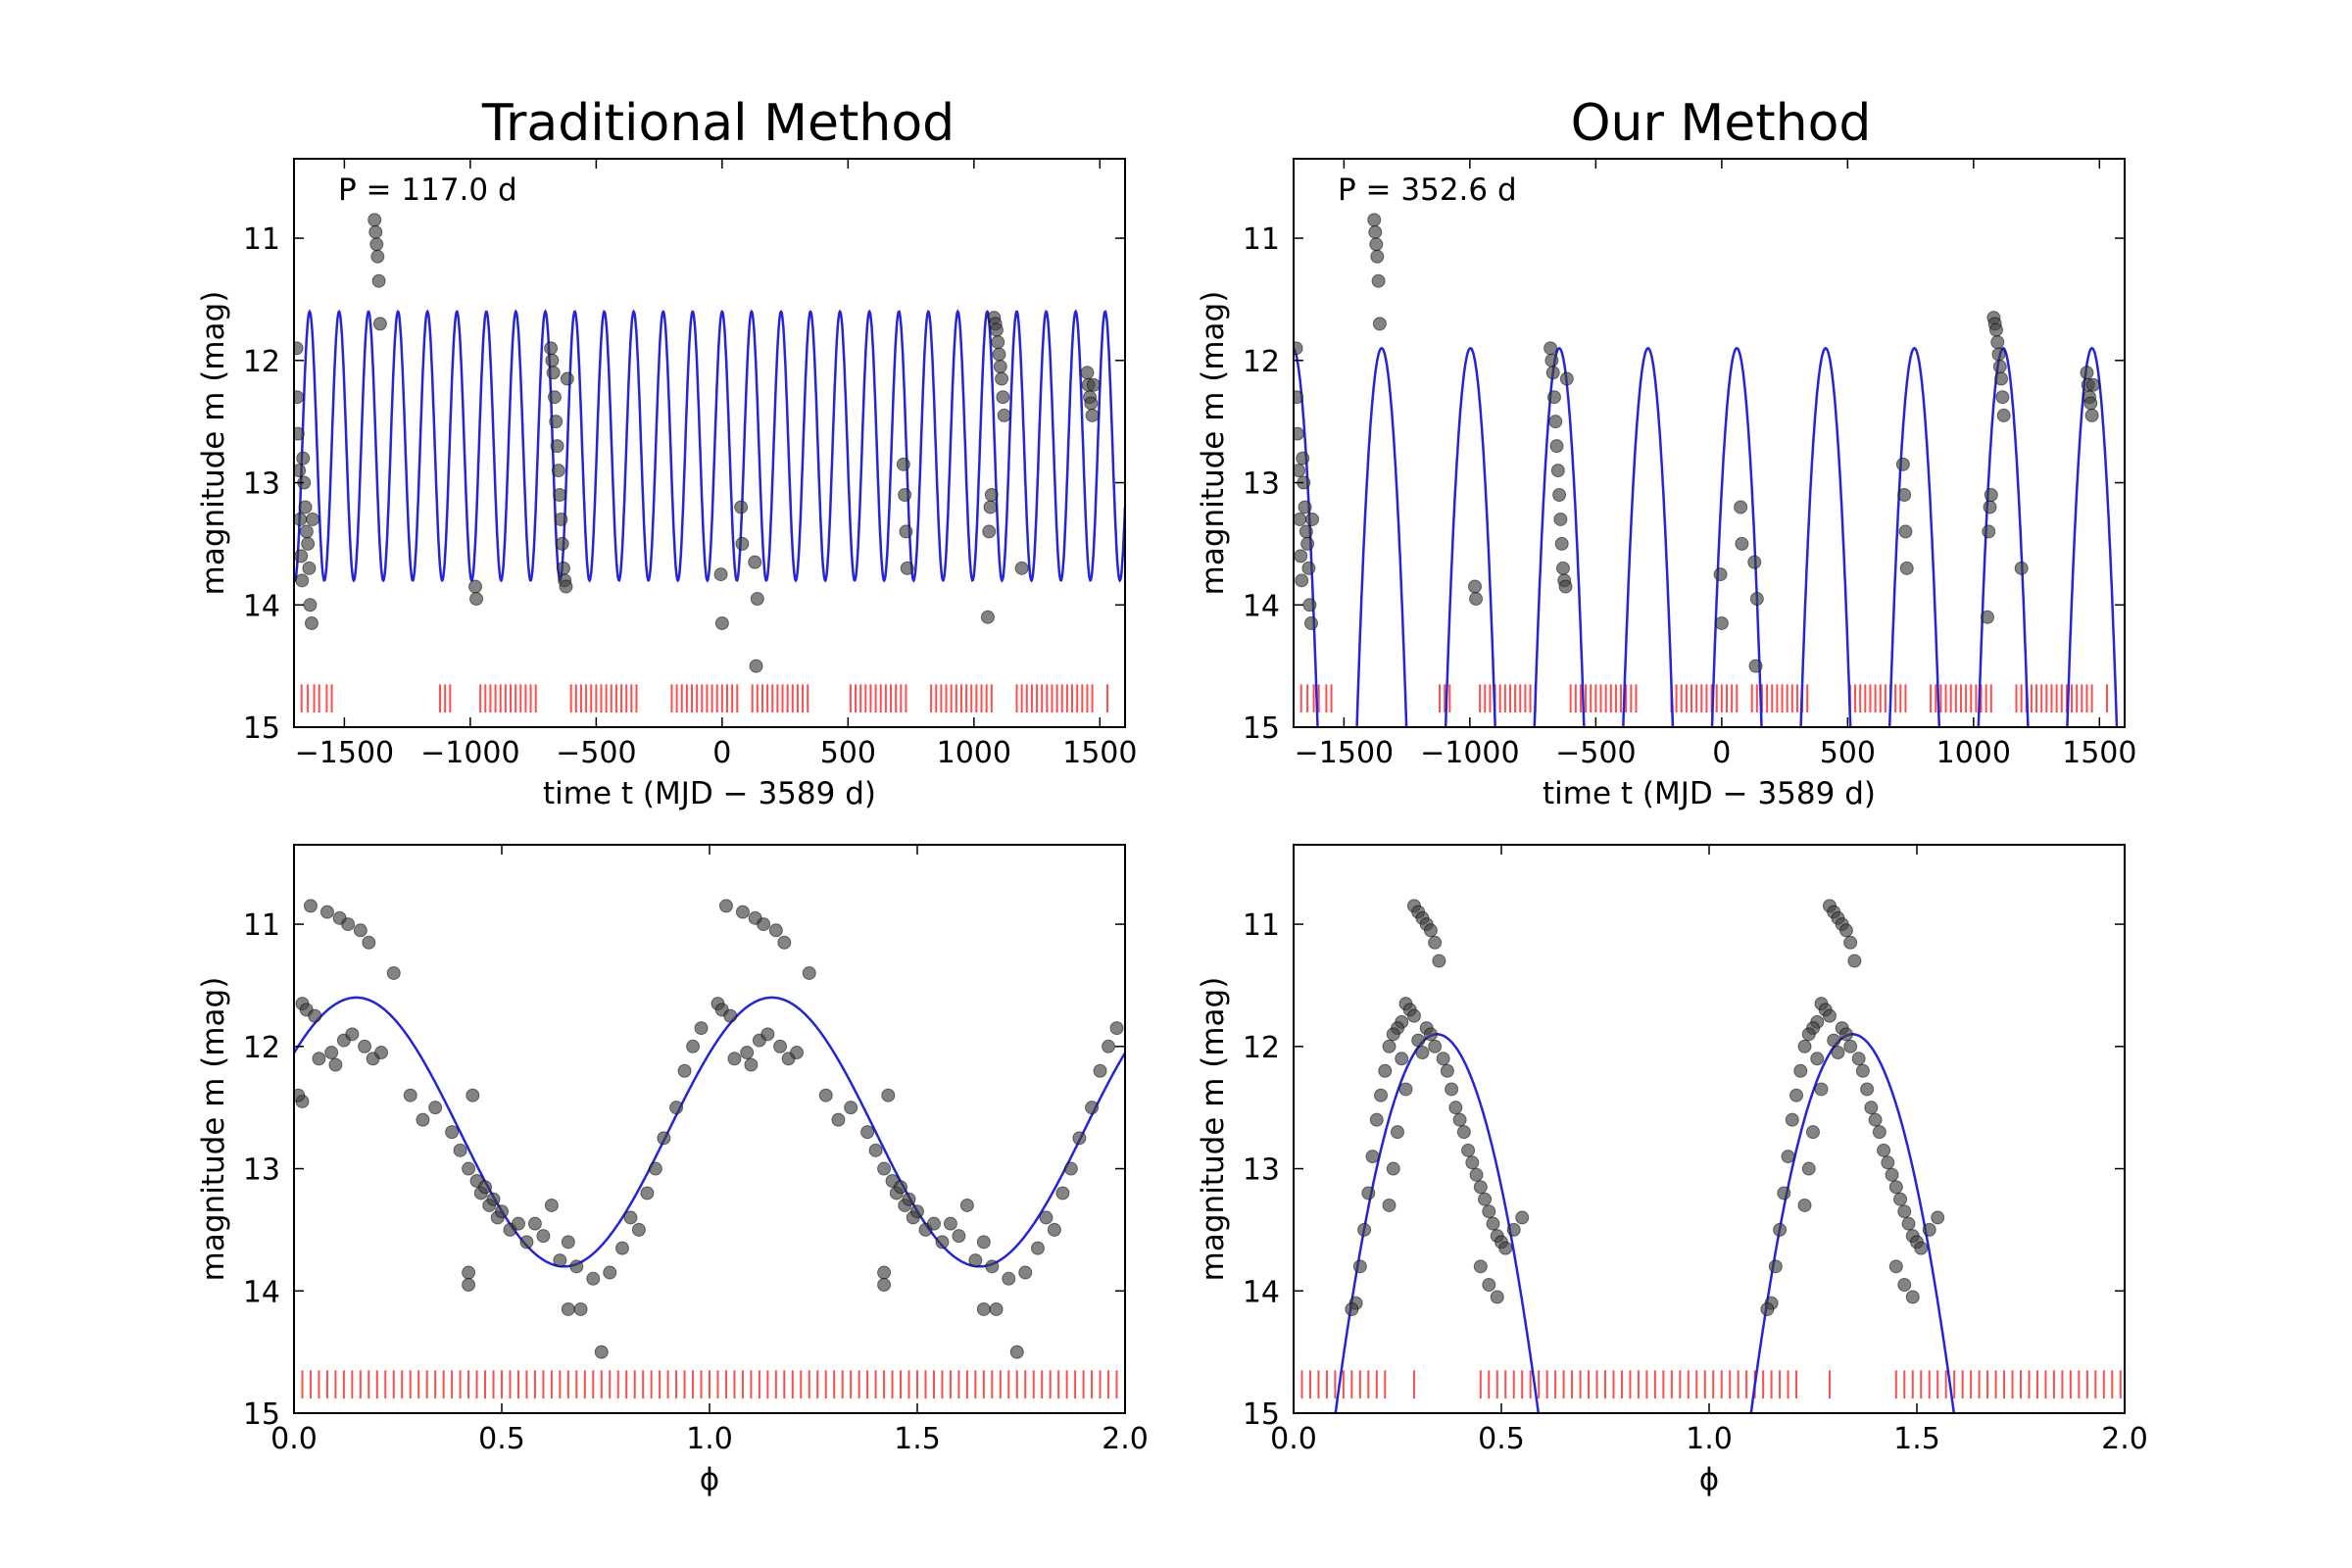  Describe the element at coordinates (1721, 753) in the screenshot. I see `x-tick-label: 0` at that location.